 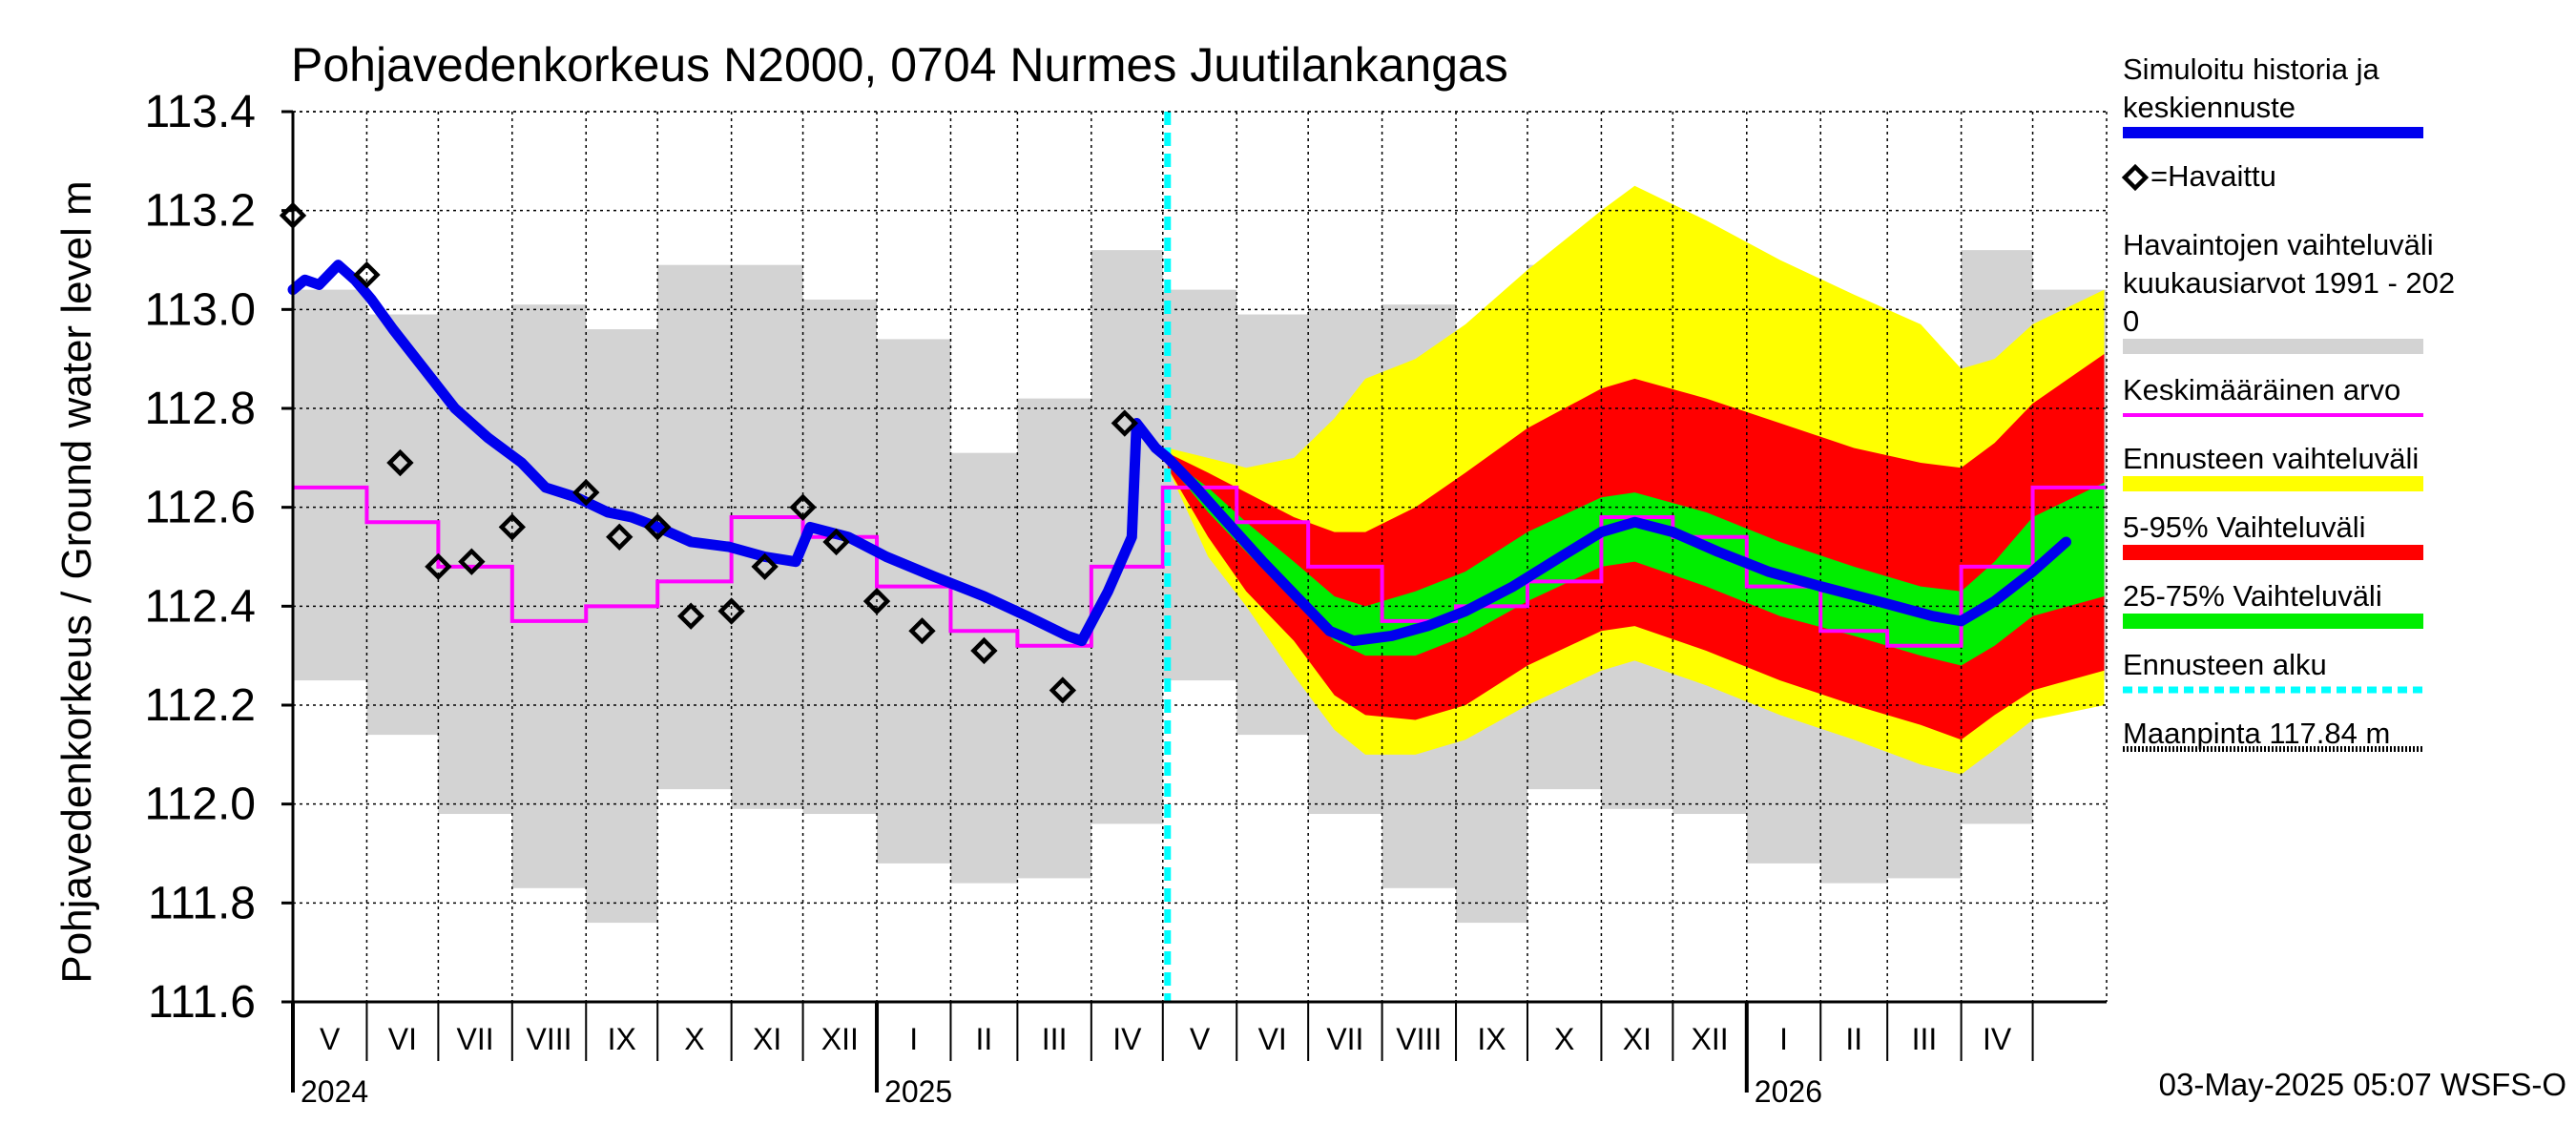 What do you see at coordinates (2278, 244) in the screenshot?
I see `legend-label: Havaintojen vaihteluväli` at bounding box center [2278, 244].